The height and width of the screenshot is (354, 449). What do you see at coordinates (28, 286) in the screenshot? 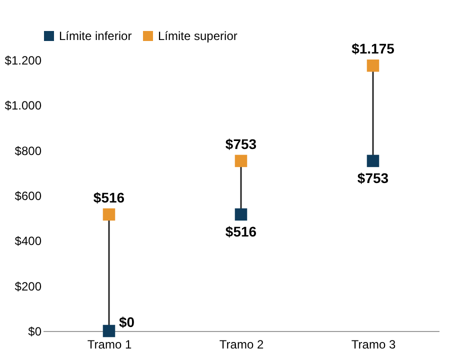
I see `y-tick-label: $200` at bounding box center [28, 286].